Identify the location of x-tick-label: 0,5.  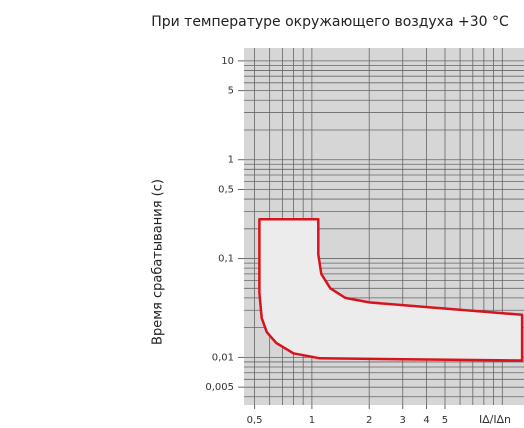
(255, 420).